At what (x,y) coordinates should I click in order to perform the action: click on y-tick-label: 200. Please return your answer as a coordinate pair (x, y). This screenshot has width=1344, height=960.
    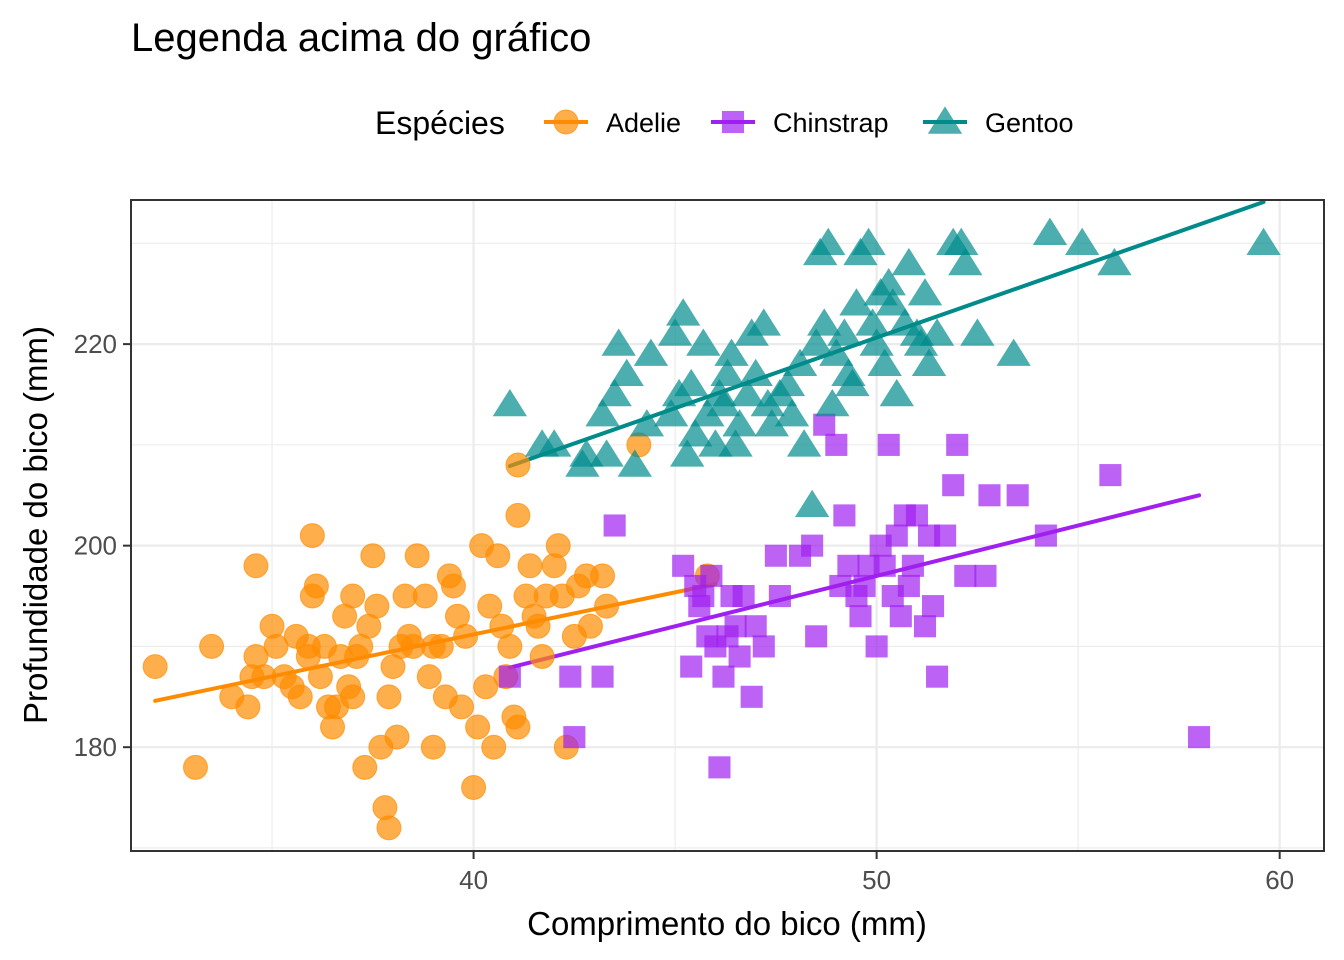
    Looking at the image, I should click on (95, 546).